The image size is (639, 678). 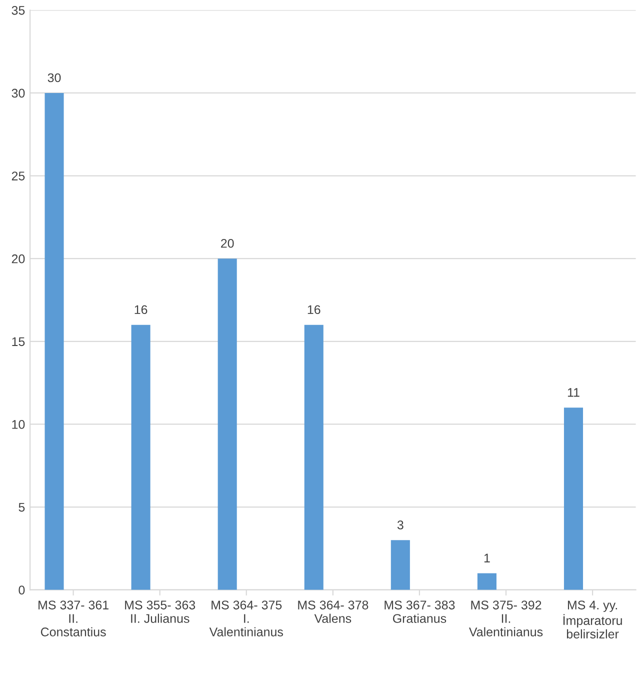 I want to click on x-tick-label: MS 375- 392 II. Valentinianus, so click(x=505, y=618).